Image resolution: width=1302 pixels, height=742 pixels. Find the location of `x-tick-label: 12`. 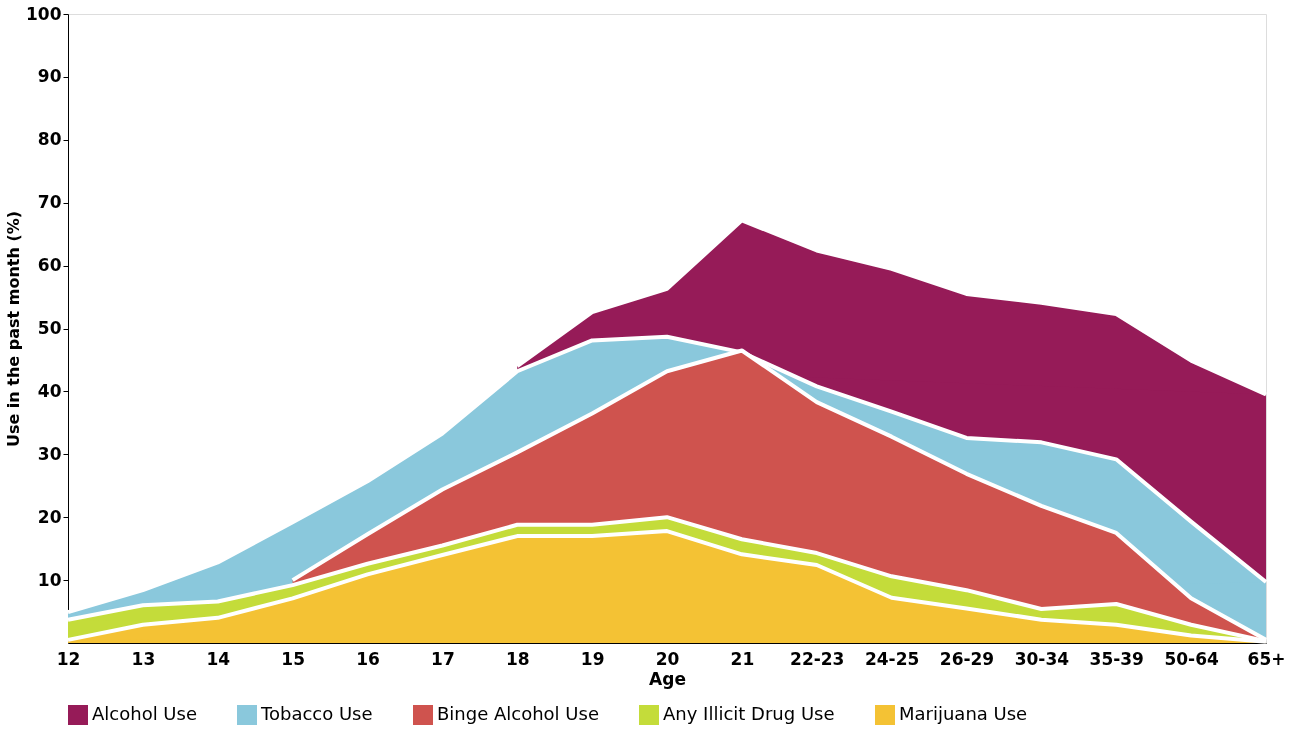

x-tick-label: 12 is located at coordinates (68, 658).